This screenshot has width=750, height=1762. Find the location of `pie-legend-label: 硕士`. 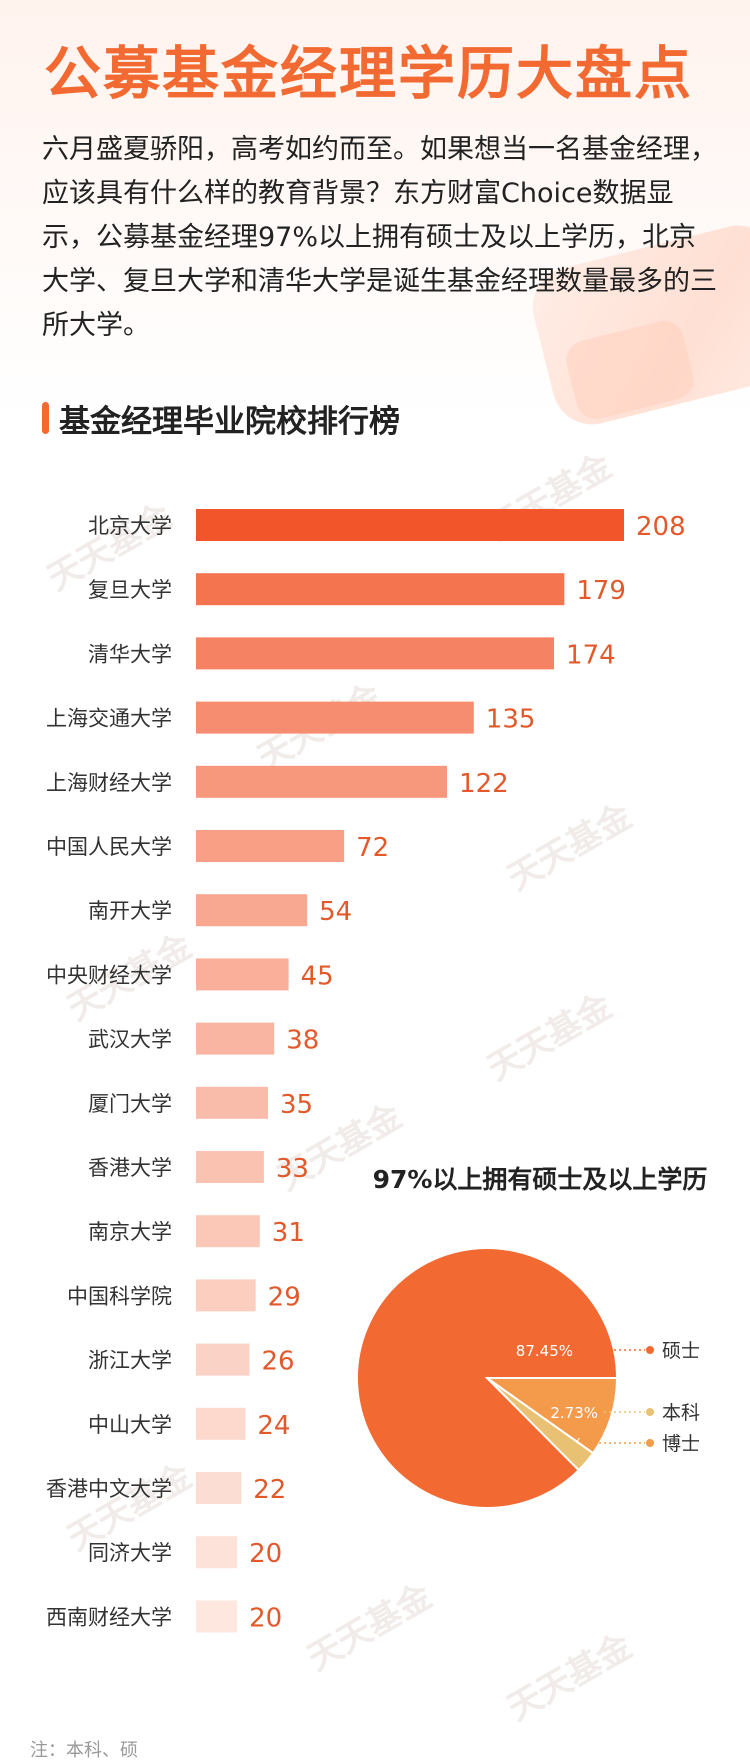

pie-legend-label: 硕士 is located at coordinates (681, 1351).